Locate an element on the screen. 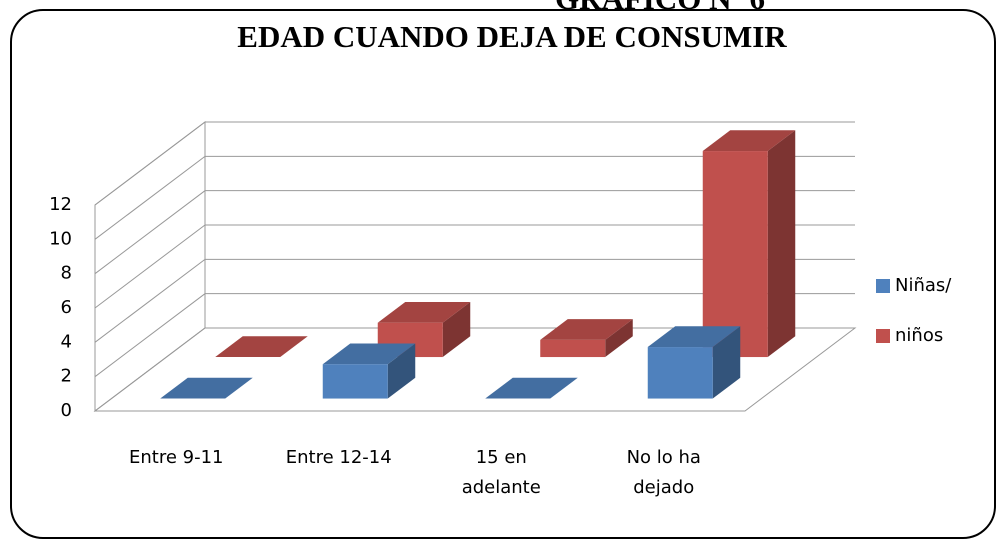  x-tick-line: dejado is located at coordinates (663, 487).